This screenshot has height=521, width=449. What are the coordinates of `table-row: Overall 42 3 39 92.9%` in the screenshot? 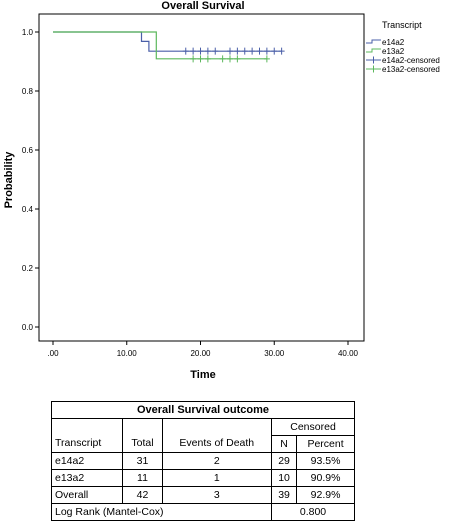 It's located at (202, 495).